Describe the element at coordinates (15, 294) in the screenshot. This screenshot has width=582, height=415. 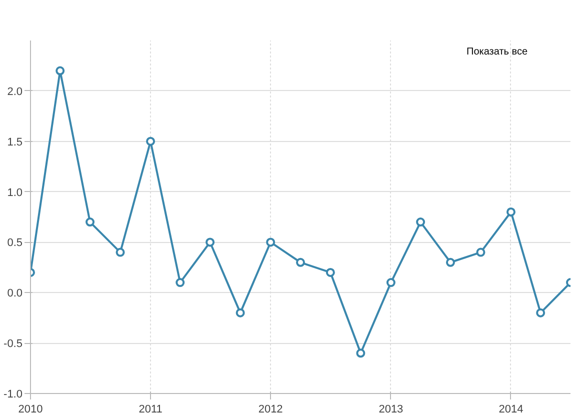
I see `y-tick-label: 0.0` at that location.